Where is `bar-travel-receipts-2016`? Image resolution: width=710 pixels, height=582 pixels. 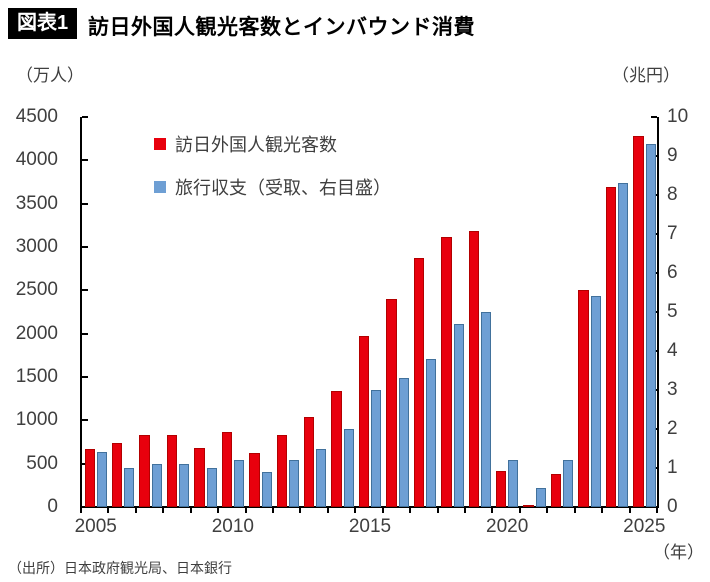
bar-travel-receipts-2016 is located at coordinates (403, 442).